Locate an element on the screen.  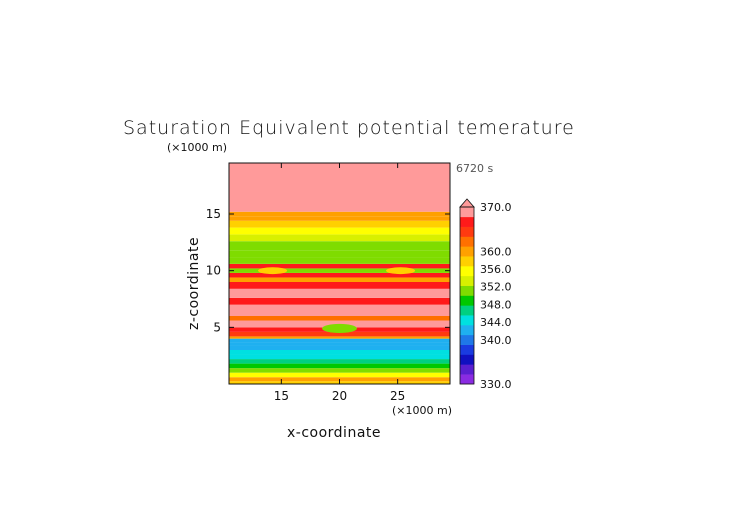
y-tick-label: 5 is located at coordinates (217, 327).